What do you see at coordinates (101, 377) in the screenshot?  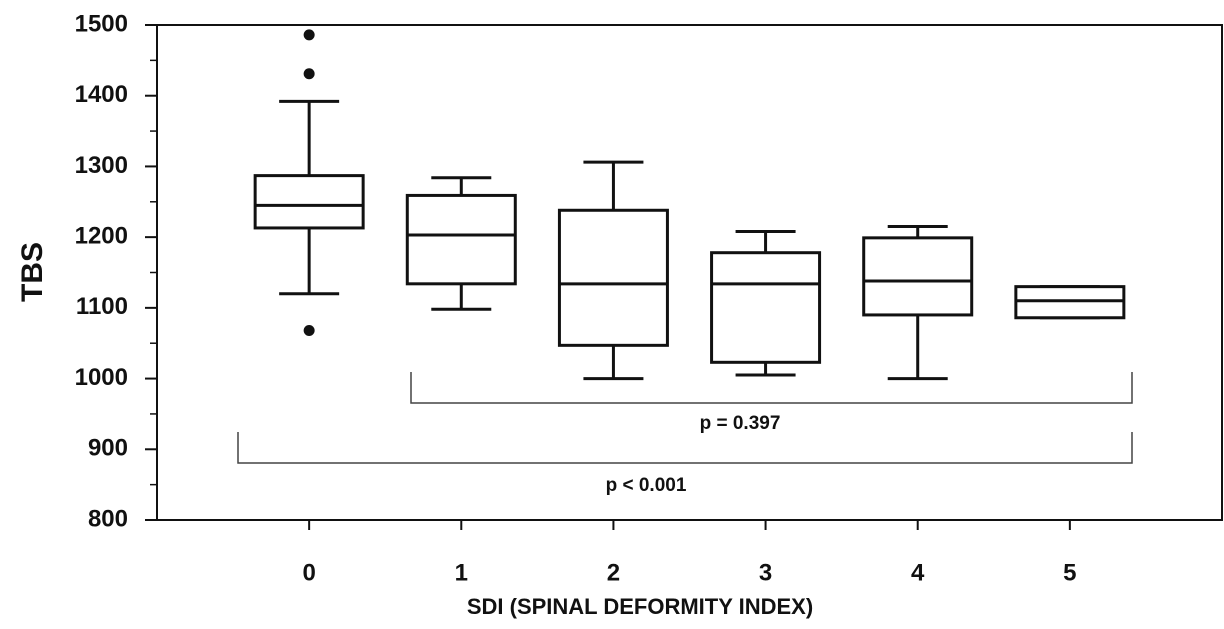 I see `y-tick-label: 1000` at bounding box center [101, 377].